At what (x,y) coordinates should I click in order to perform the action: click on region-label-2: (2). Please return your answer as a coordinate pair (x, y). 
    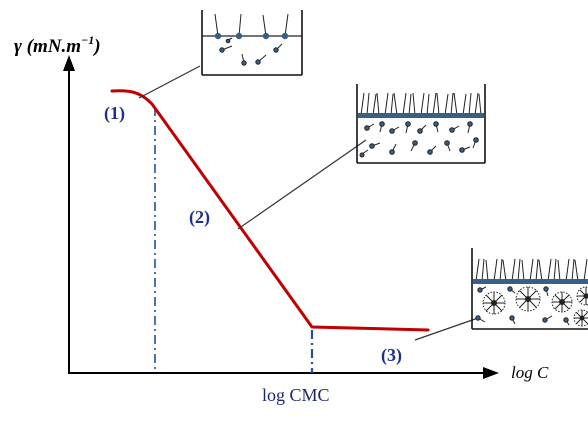
    Looking at the image, I should click on (199, 217).